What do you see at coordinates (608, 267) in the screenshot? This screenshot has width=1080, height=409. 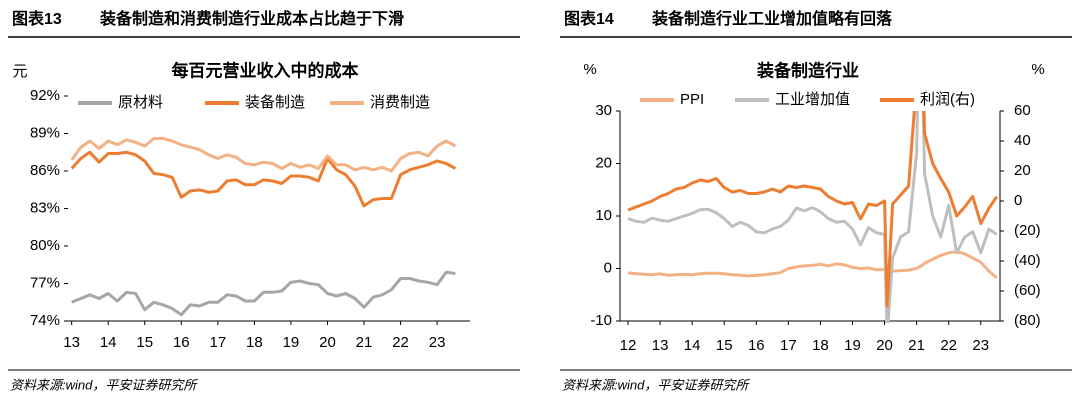 I see `y-tick-label: 0` at bounding box center [608, 267].